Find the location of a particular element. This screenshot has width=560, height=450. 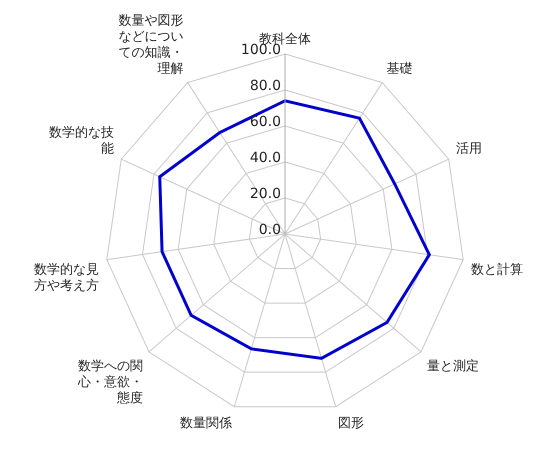

spoke-label: 数学への関心・意欲・態度 is located at coordinates (109, 382).